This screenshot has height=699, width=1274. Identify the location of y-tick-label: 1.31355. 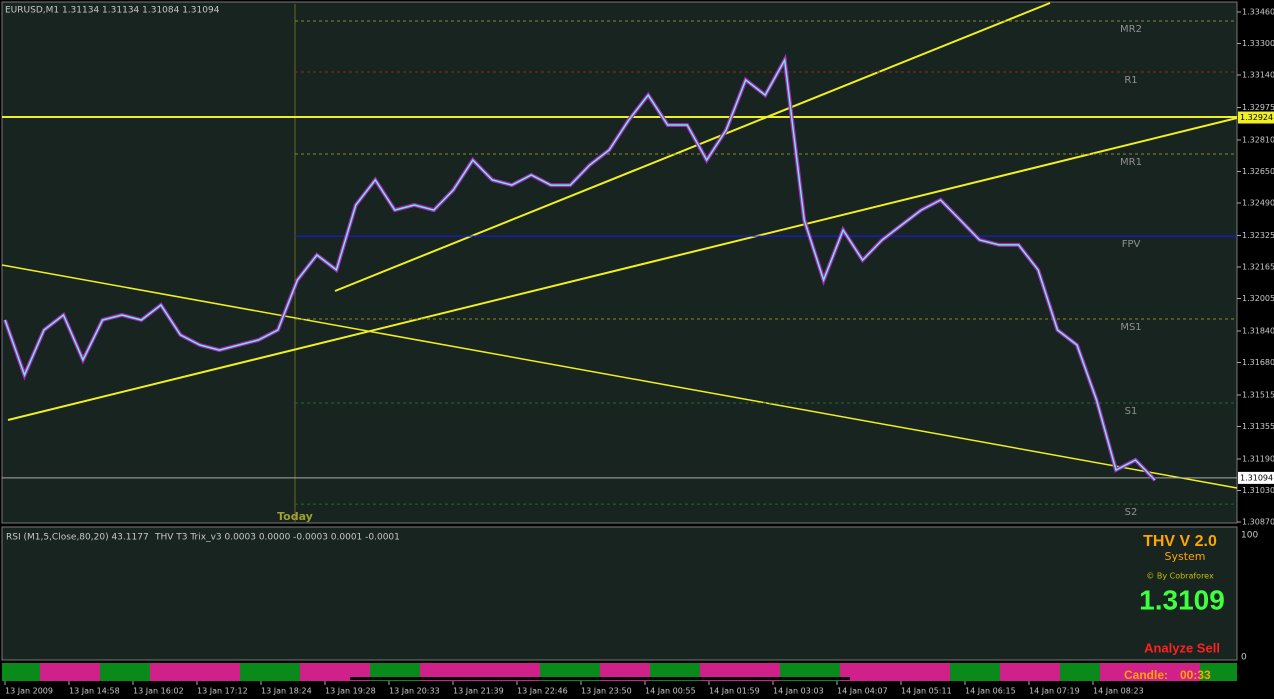
(1258, 426).